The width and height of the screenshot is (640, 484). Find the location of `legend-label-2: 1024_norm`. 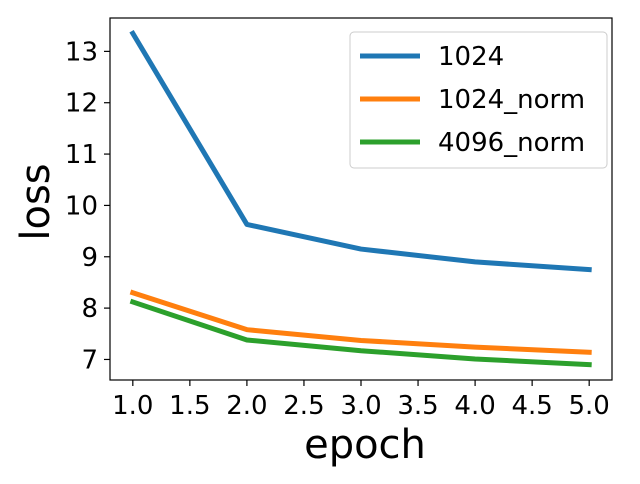

legend-label-2: 1024_norm is located at coordinates (511, 100).